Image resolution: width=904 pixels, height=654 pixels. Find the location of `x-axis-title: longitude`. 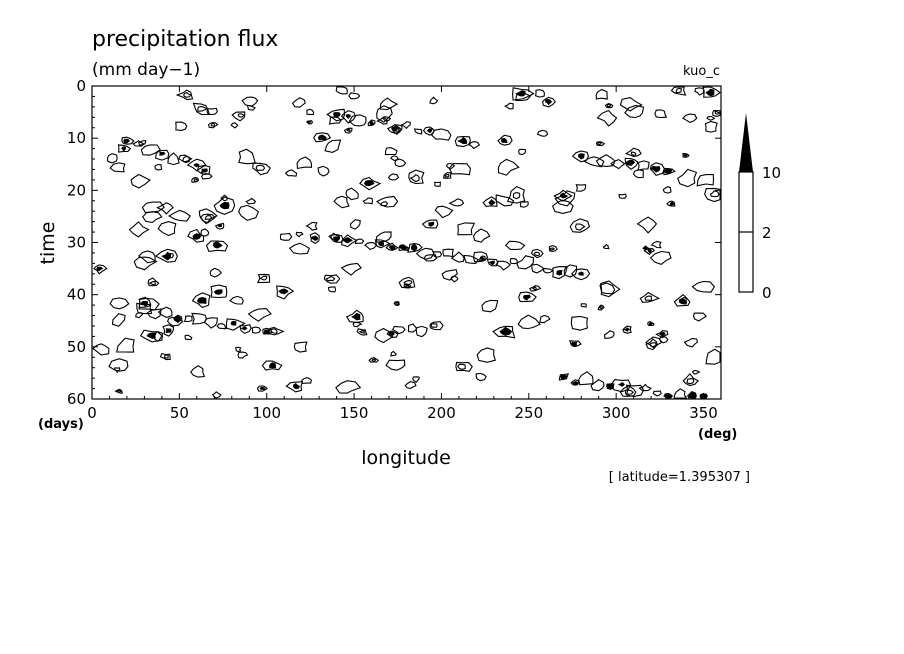

x-axis-title: longitude is located at coordinates (406, 458).